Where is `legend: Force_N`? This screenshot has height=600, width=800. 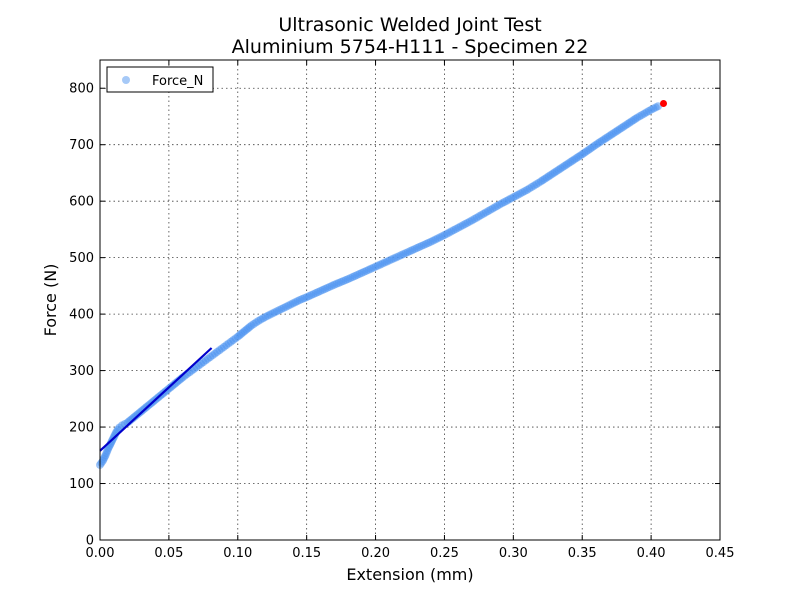
legend: Force_N is located at coordinates (160, 79).